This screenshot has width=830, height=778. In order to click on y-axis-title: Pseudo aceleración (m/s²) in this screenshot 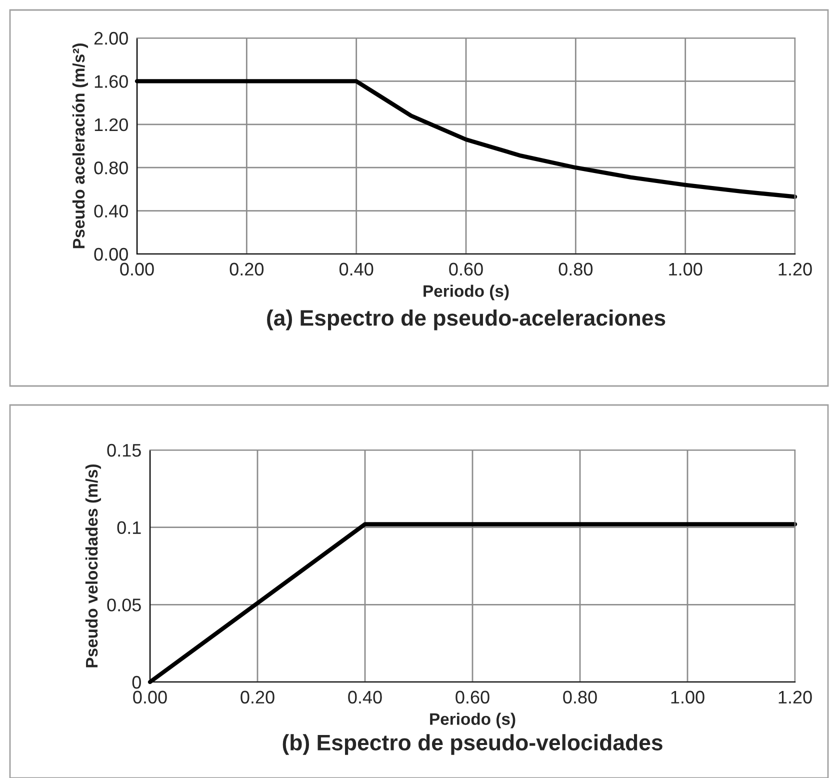, I will do `click(80, 146)`.